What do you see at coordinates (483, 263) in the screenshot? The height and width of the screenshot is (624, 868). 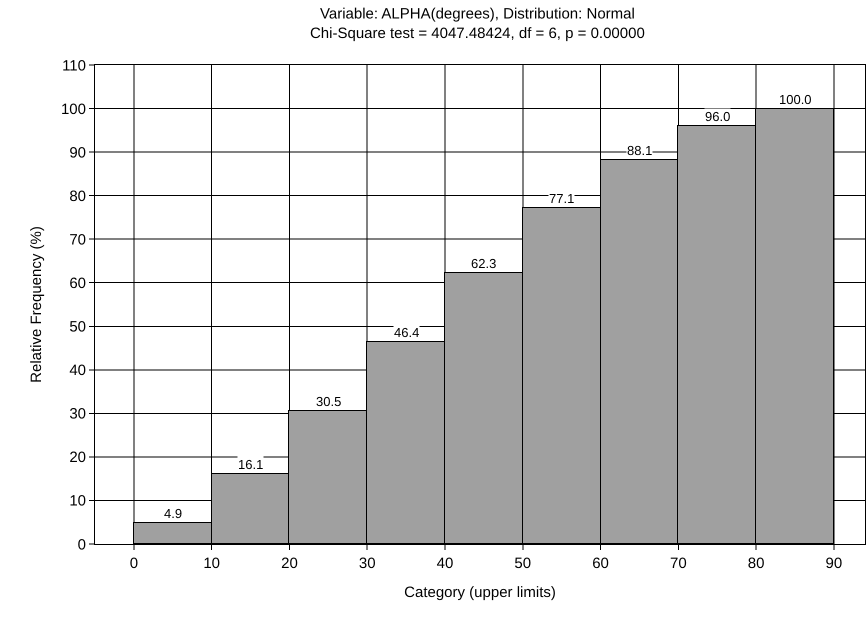 I see `data-label: 62.3` at bounding box center [483, 263].